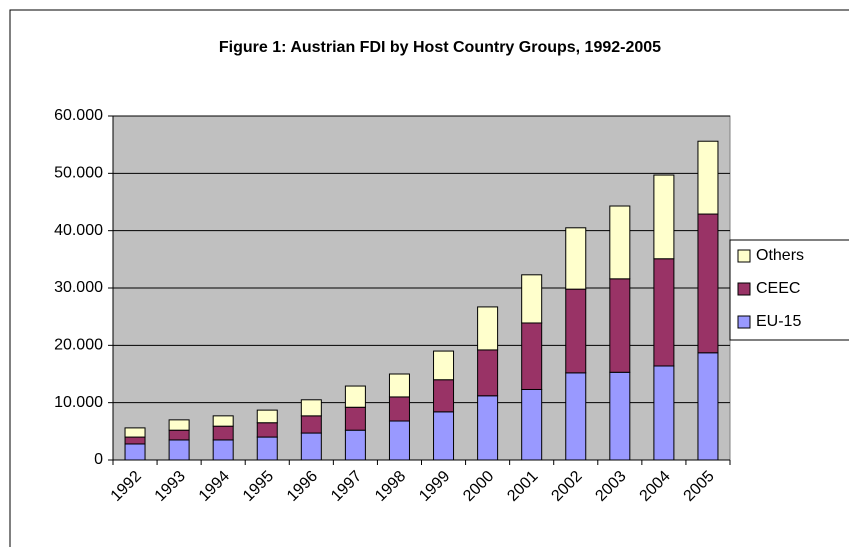  What do you see at coordinates (778, 288) in the screenshot?
I see `legend-label: CEEC` at bounding box center [778, 288].